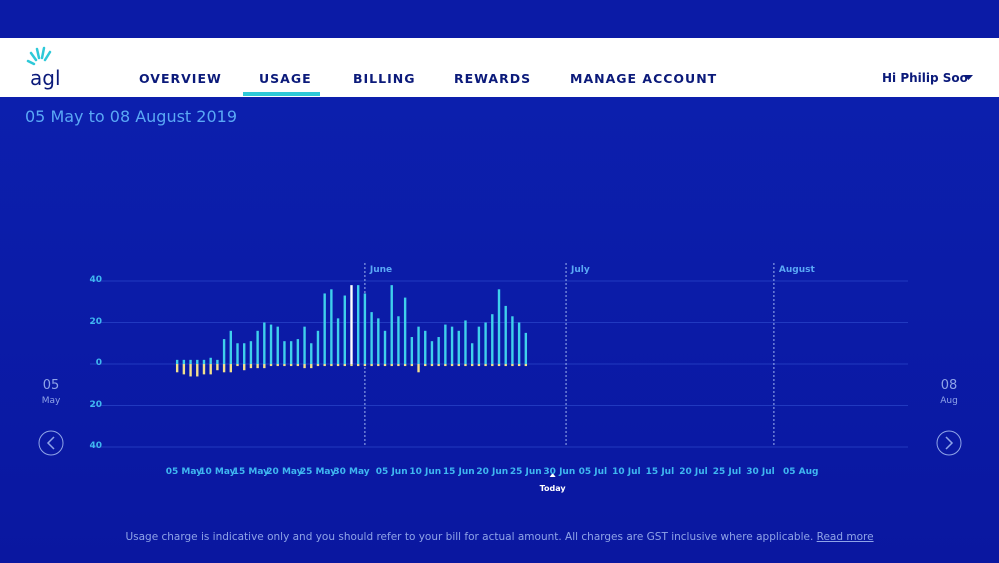  What do you see at coordinates (644, 78) in the screenshot?
I see `nav-item: MANAGE ACCOUNT` at bounding box center [644, 78].